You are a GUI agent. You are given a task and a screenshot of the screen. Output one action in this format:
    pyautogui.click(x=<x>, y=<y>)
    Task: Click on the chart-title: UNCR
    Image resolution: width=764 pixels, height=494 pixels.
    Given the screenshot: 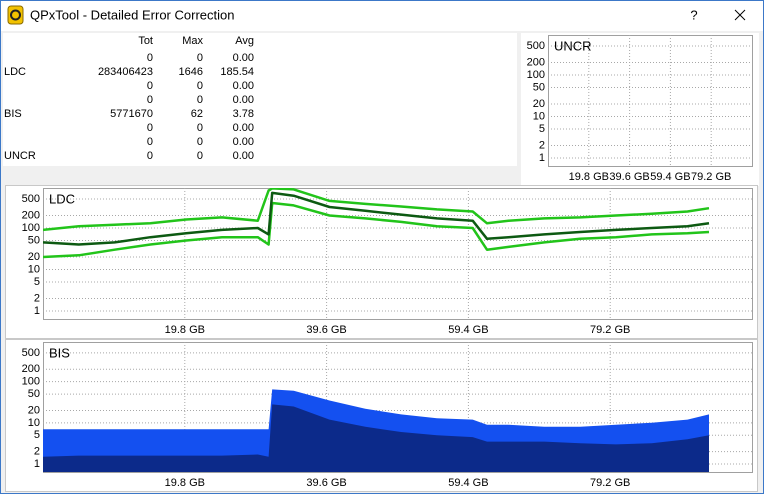 What is the action you would take?
    pyautogui.click(x=573, y=45)
    